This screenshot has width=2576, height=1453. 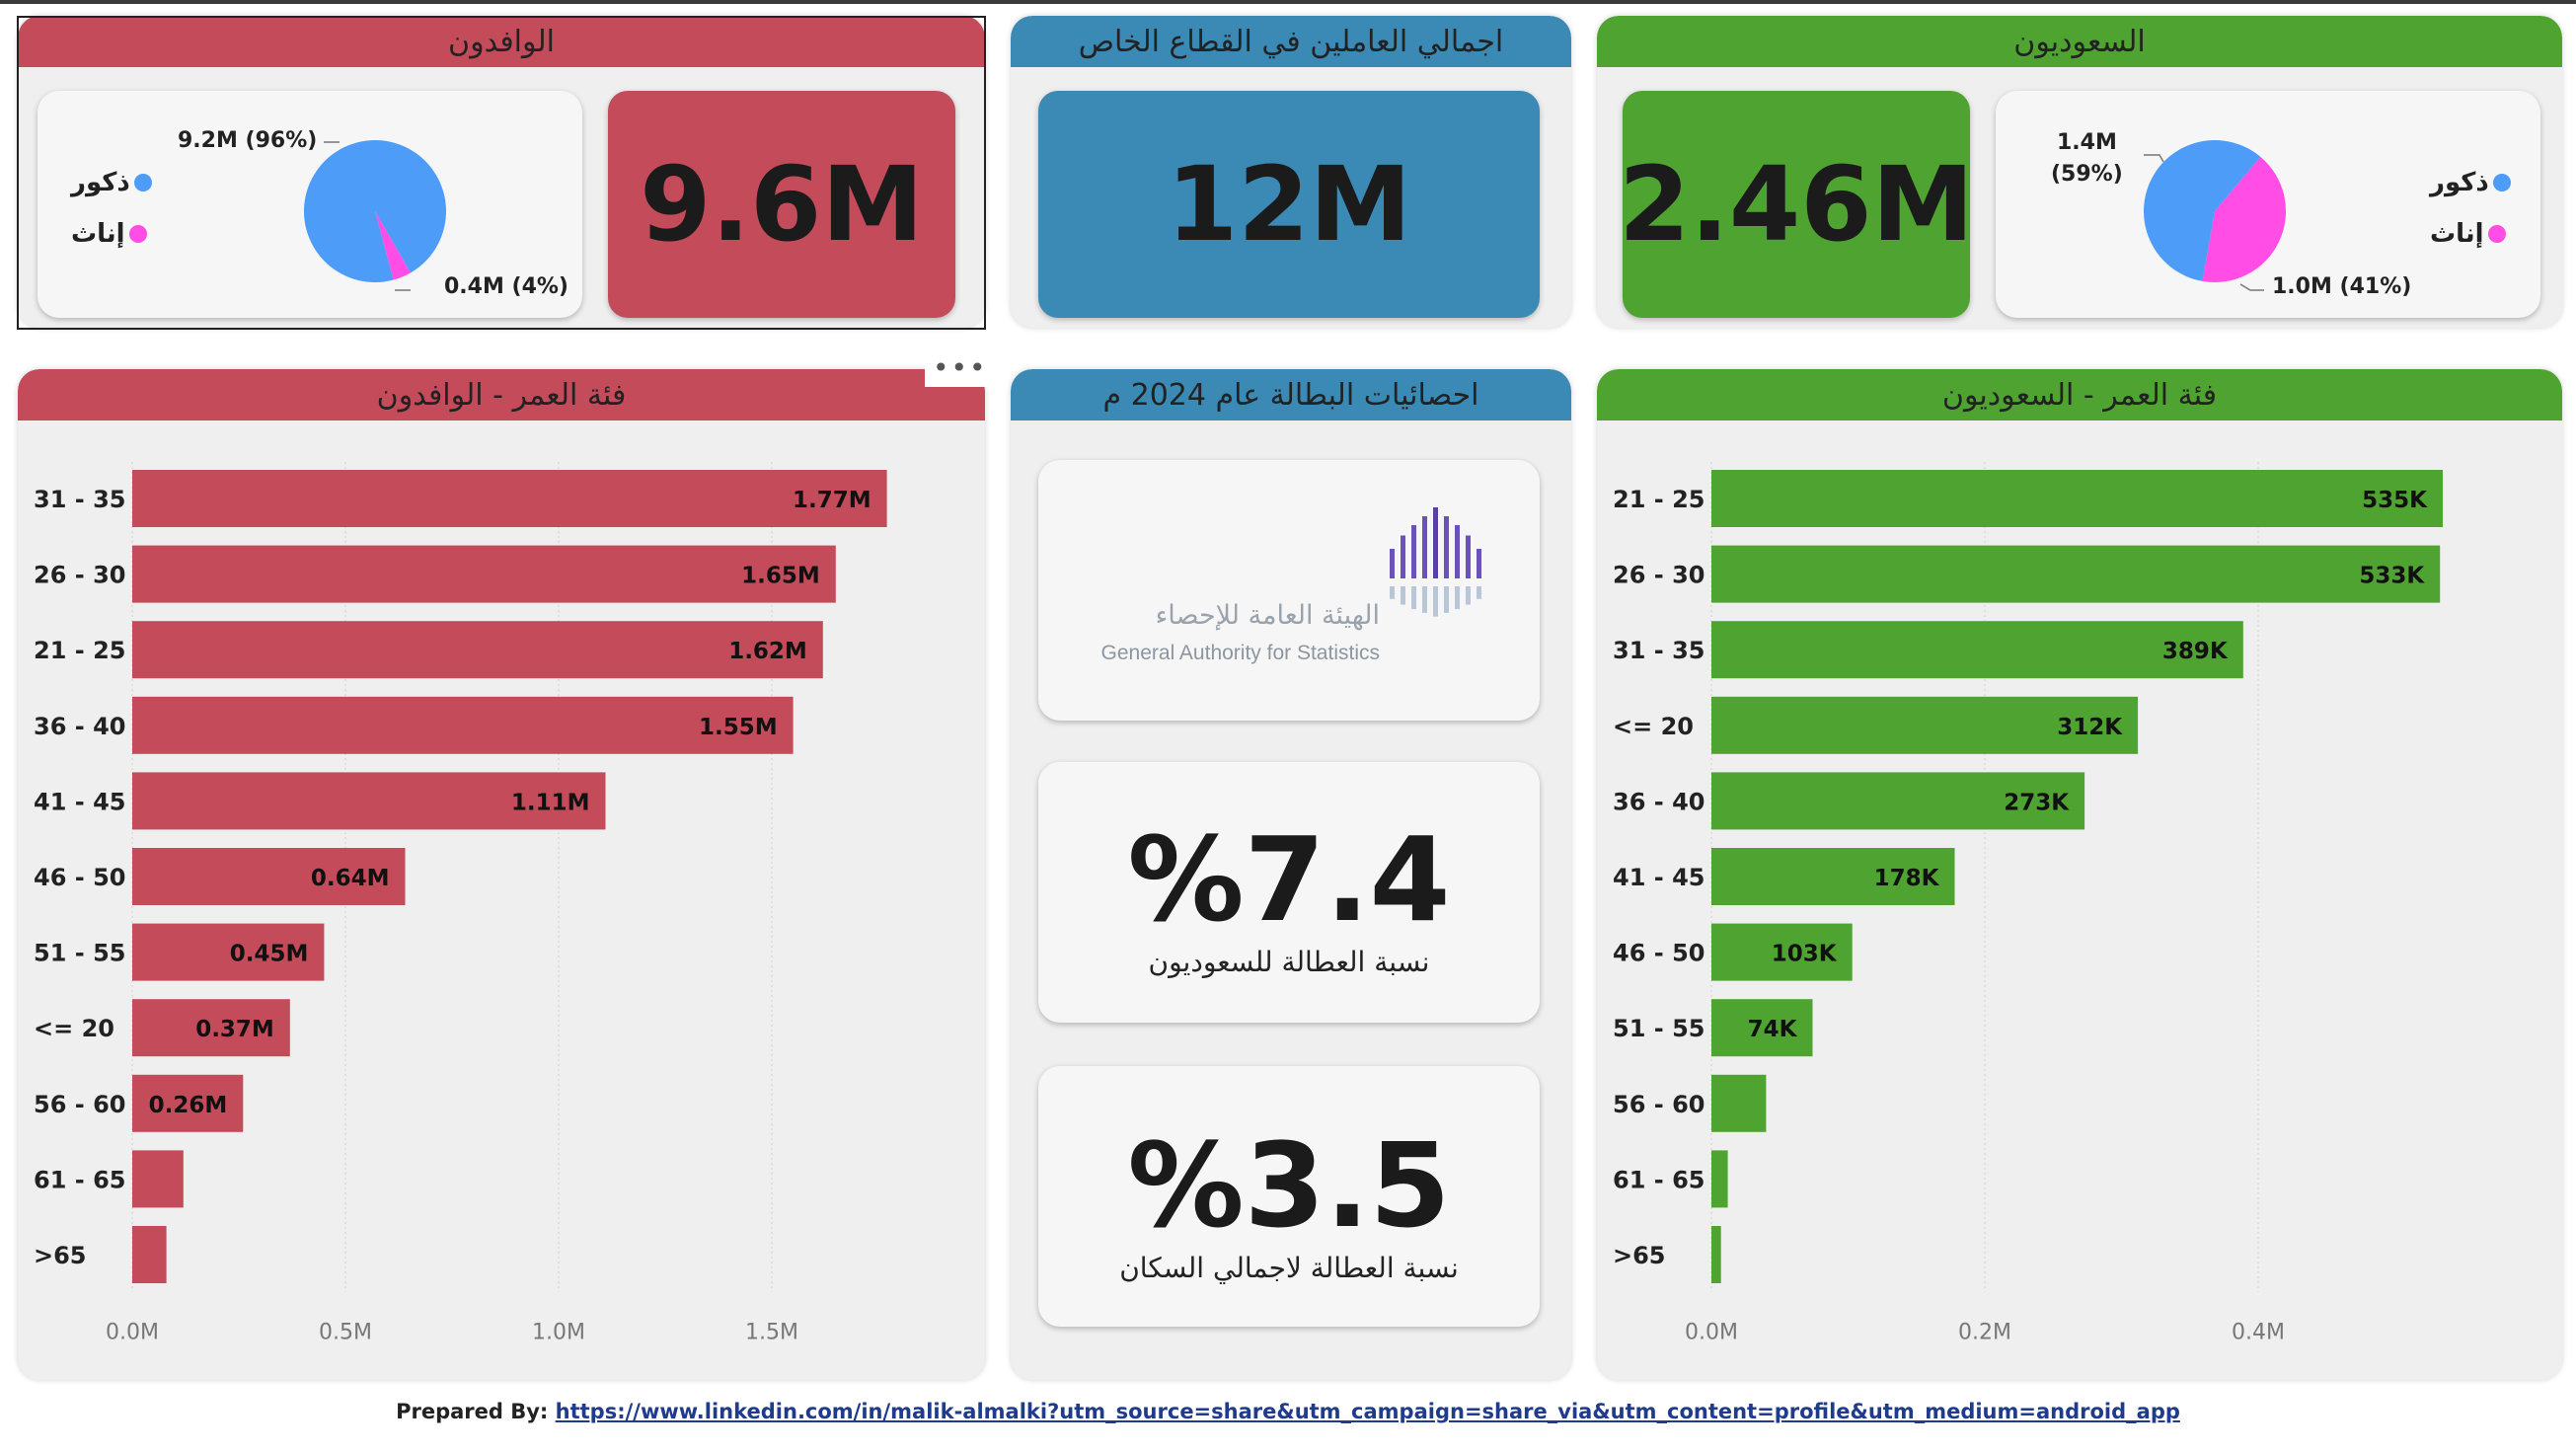 What do you see at coordinates (79, 575) in the screenshot?
I see `expats-category-label: 26 - 30` at bounding box center [79, 575].